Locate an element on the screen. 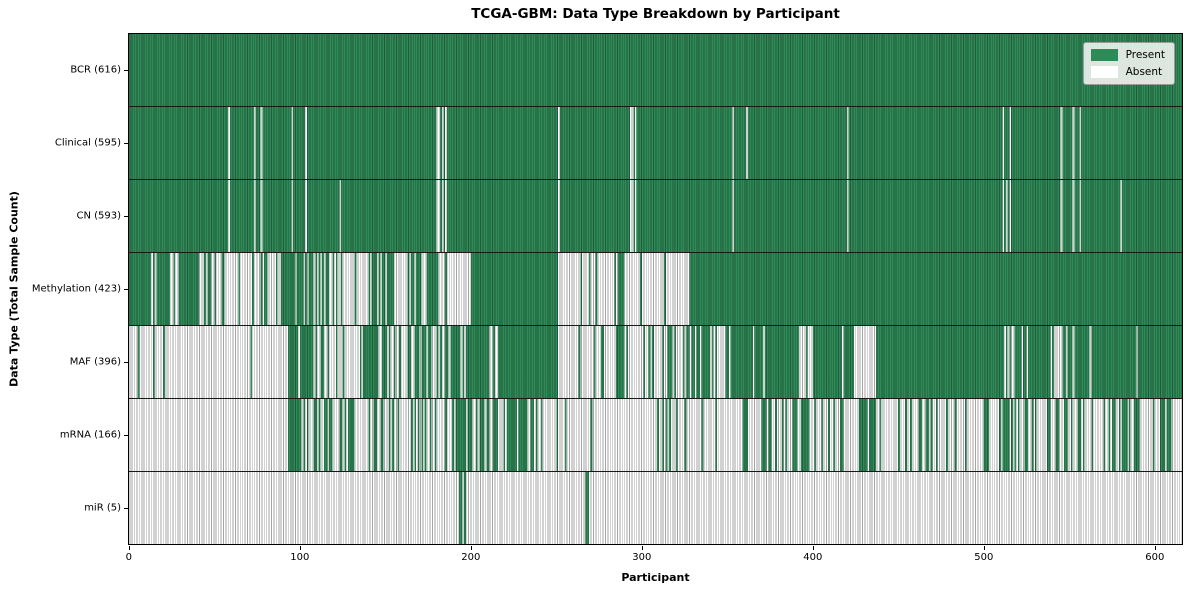 This screenshot has height=600, width=1200. x-axis-label: Participant is located at coordinates (655, 577).